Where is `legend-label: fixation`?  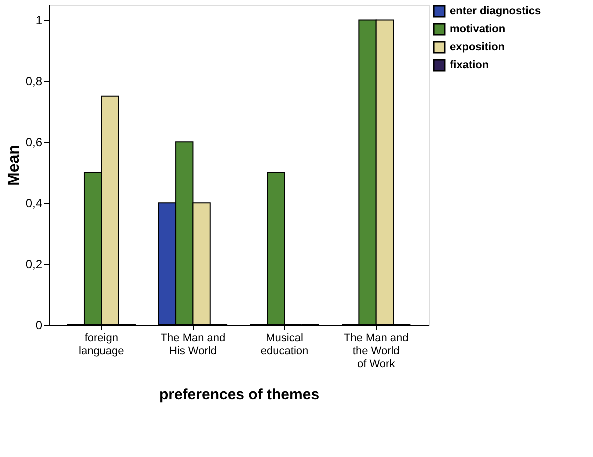 legend-label: fixation is located at coordinates (470, 66).